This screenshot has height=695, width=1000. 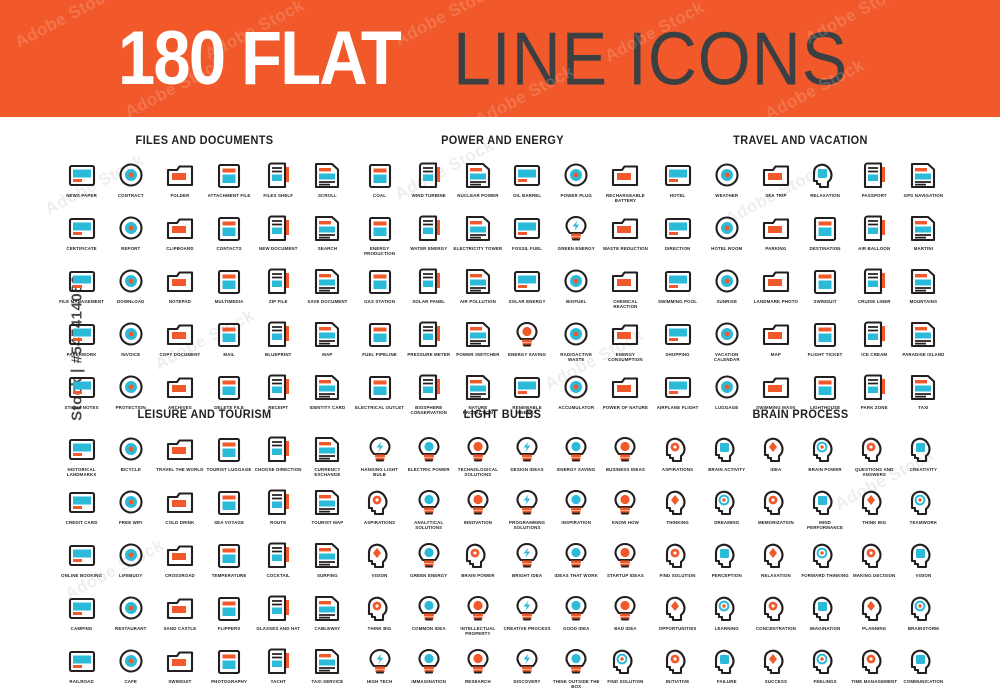 I want to click on icon-cell: CROSSROAD, so click(x=179, y=562).